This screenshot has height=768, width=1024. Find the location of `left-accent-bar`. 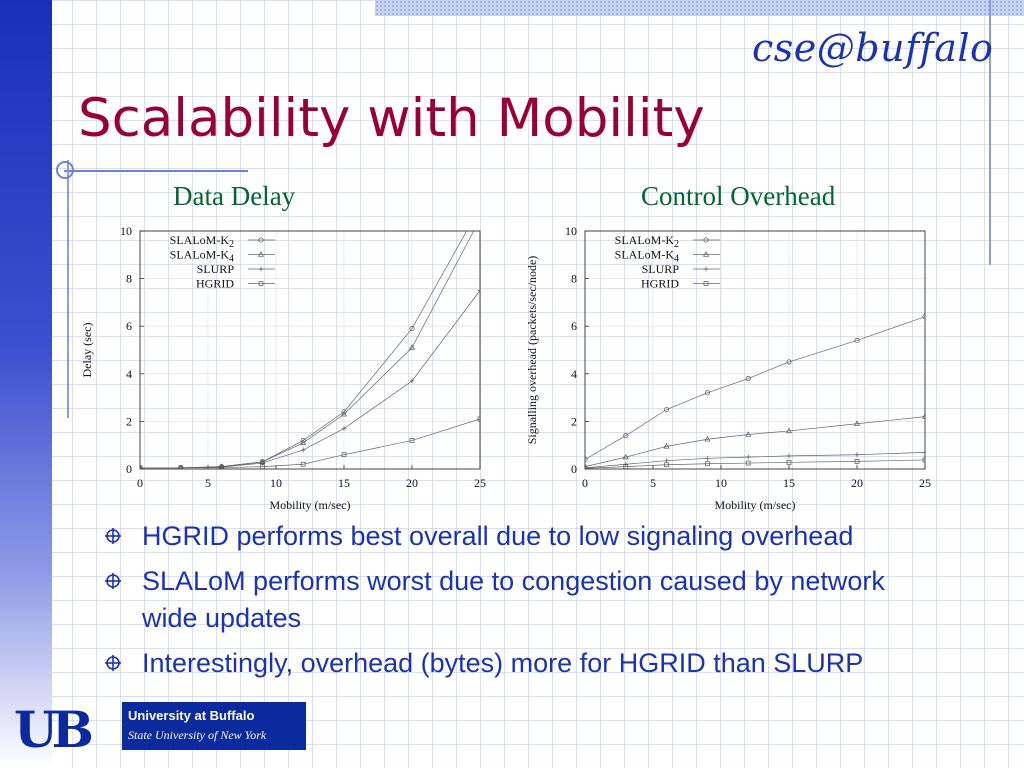

left-accent-bar is located at coordinates (26, 384).